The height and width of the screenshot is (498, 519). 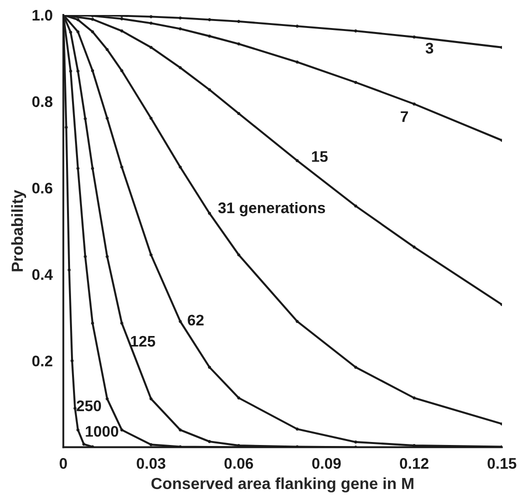 I want to click on x-tick-label: 0.12, so click(x=414, y=463).